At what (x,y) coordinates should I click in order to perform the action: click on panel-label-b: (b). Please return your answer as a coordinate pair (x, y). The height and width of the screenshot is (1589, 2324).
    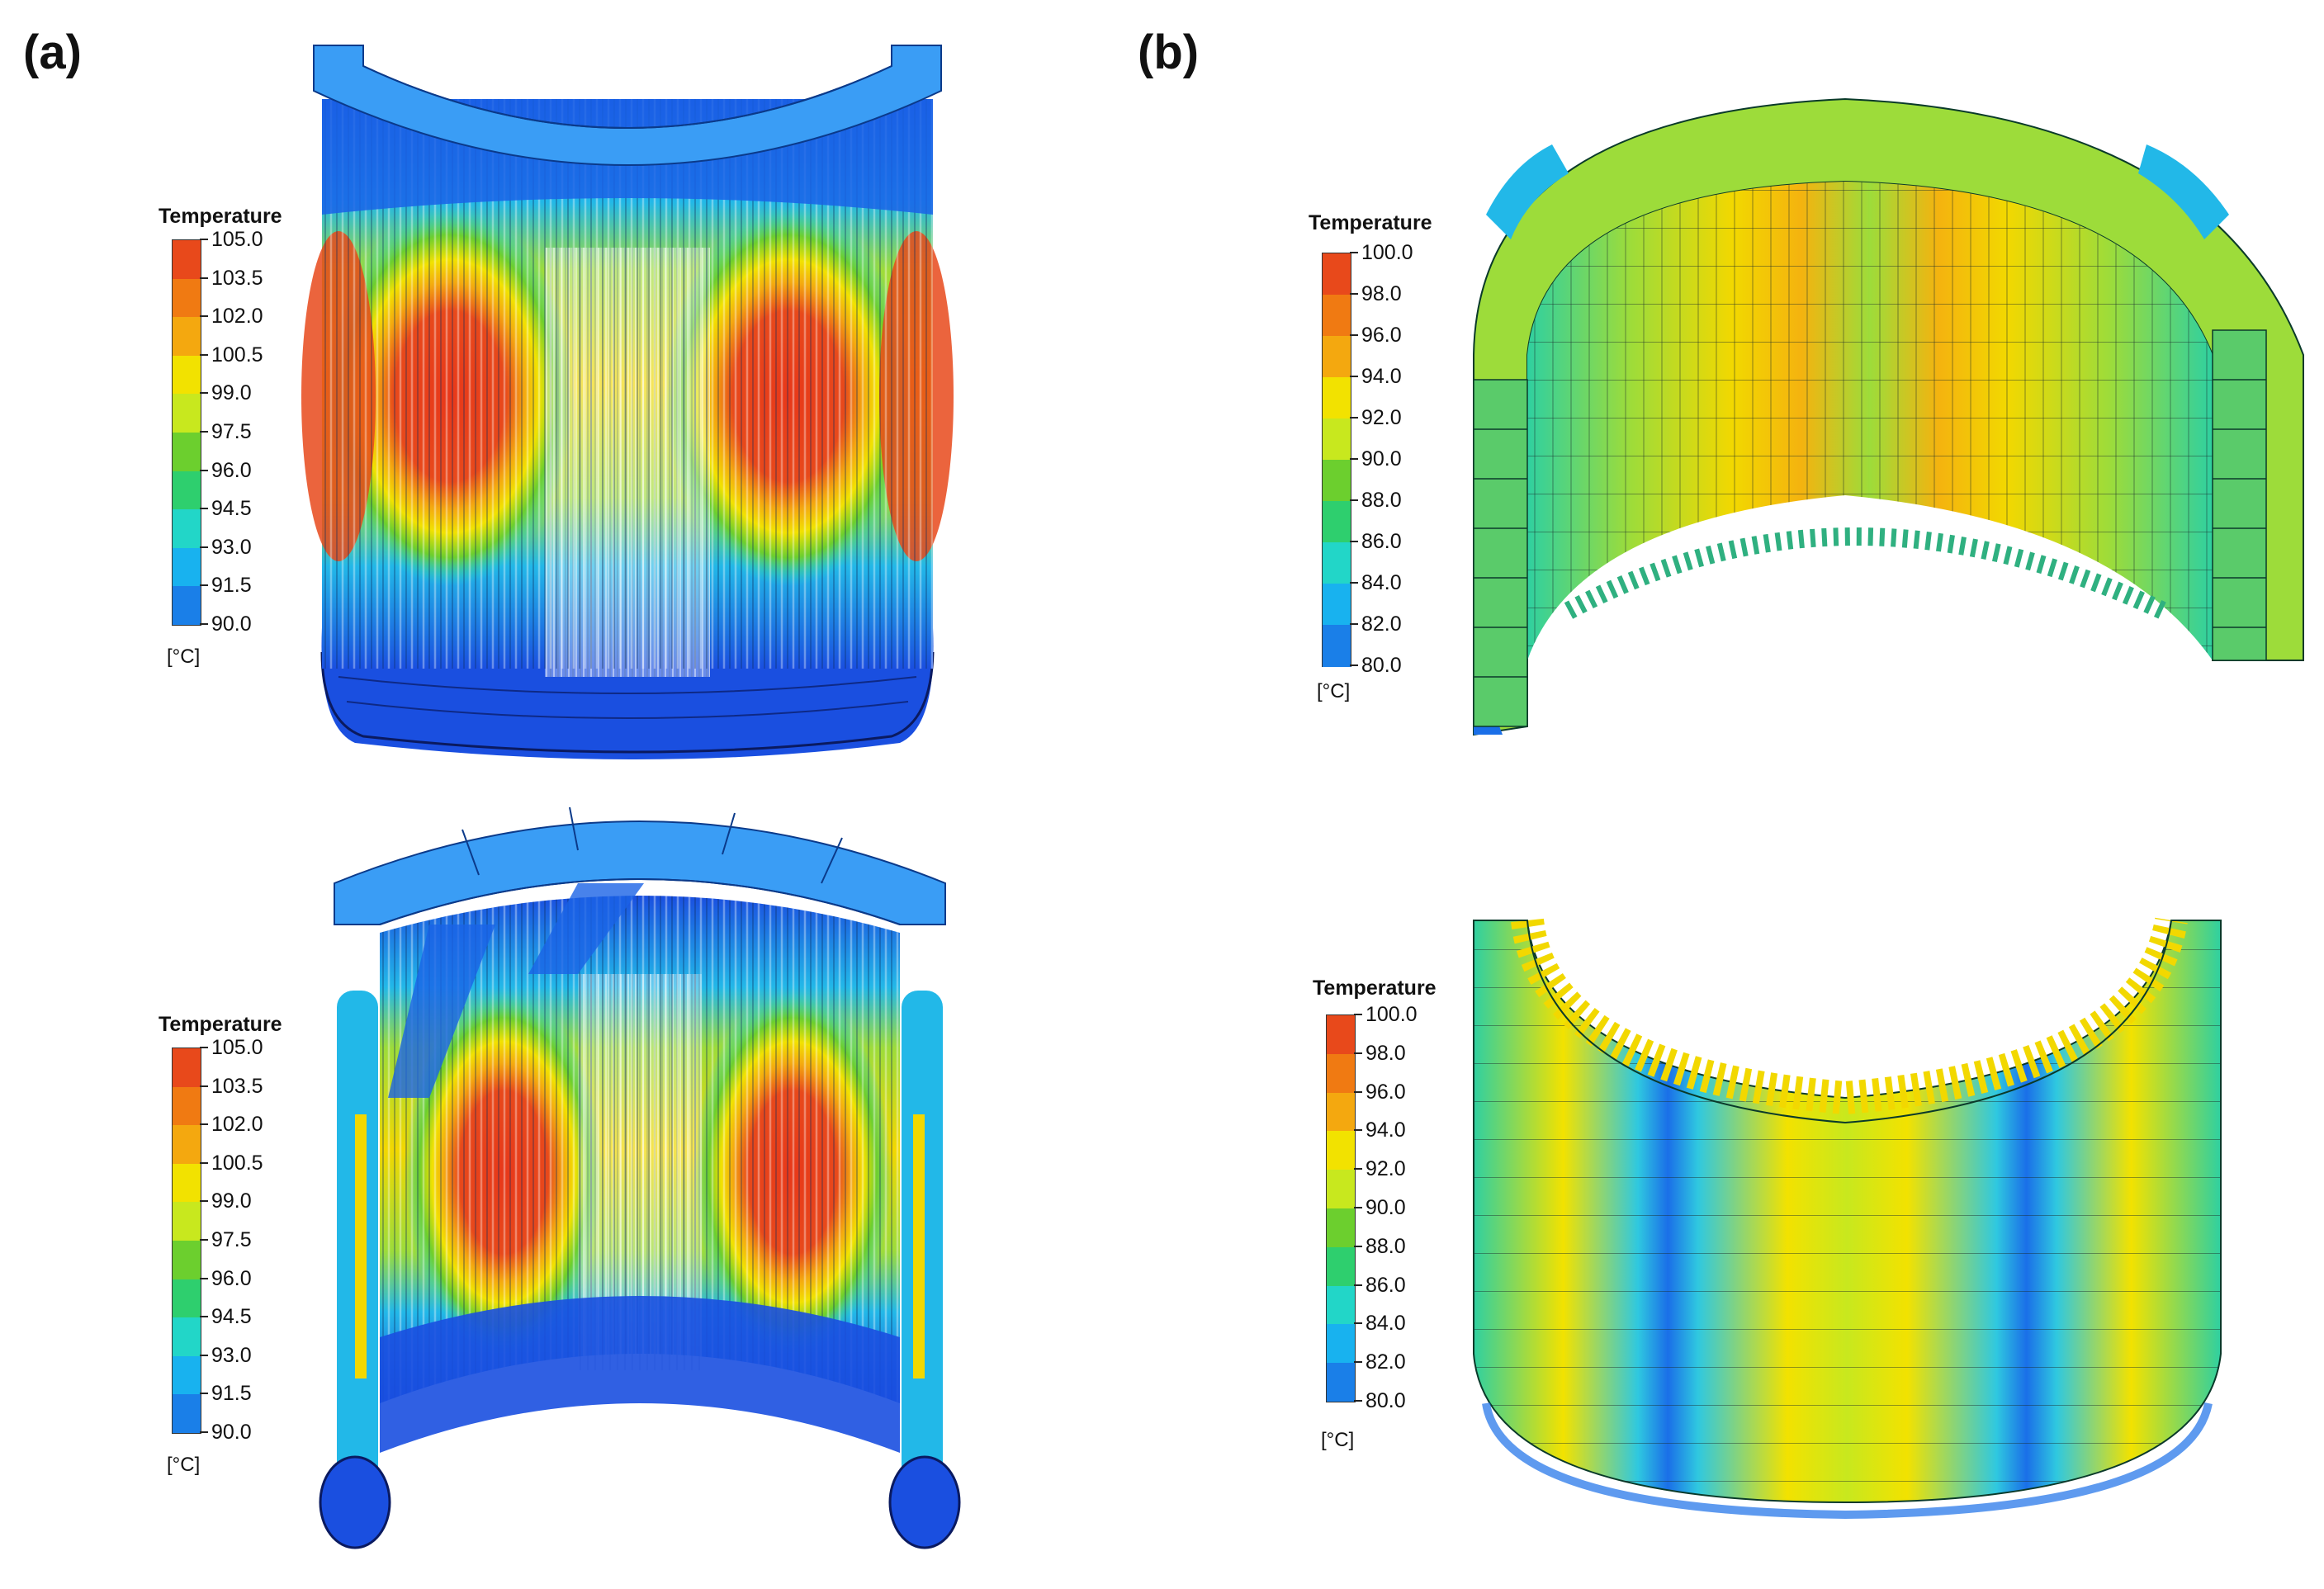
    Looking at the image, I should click on (1169, 52).